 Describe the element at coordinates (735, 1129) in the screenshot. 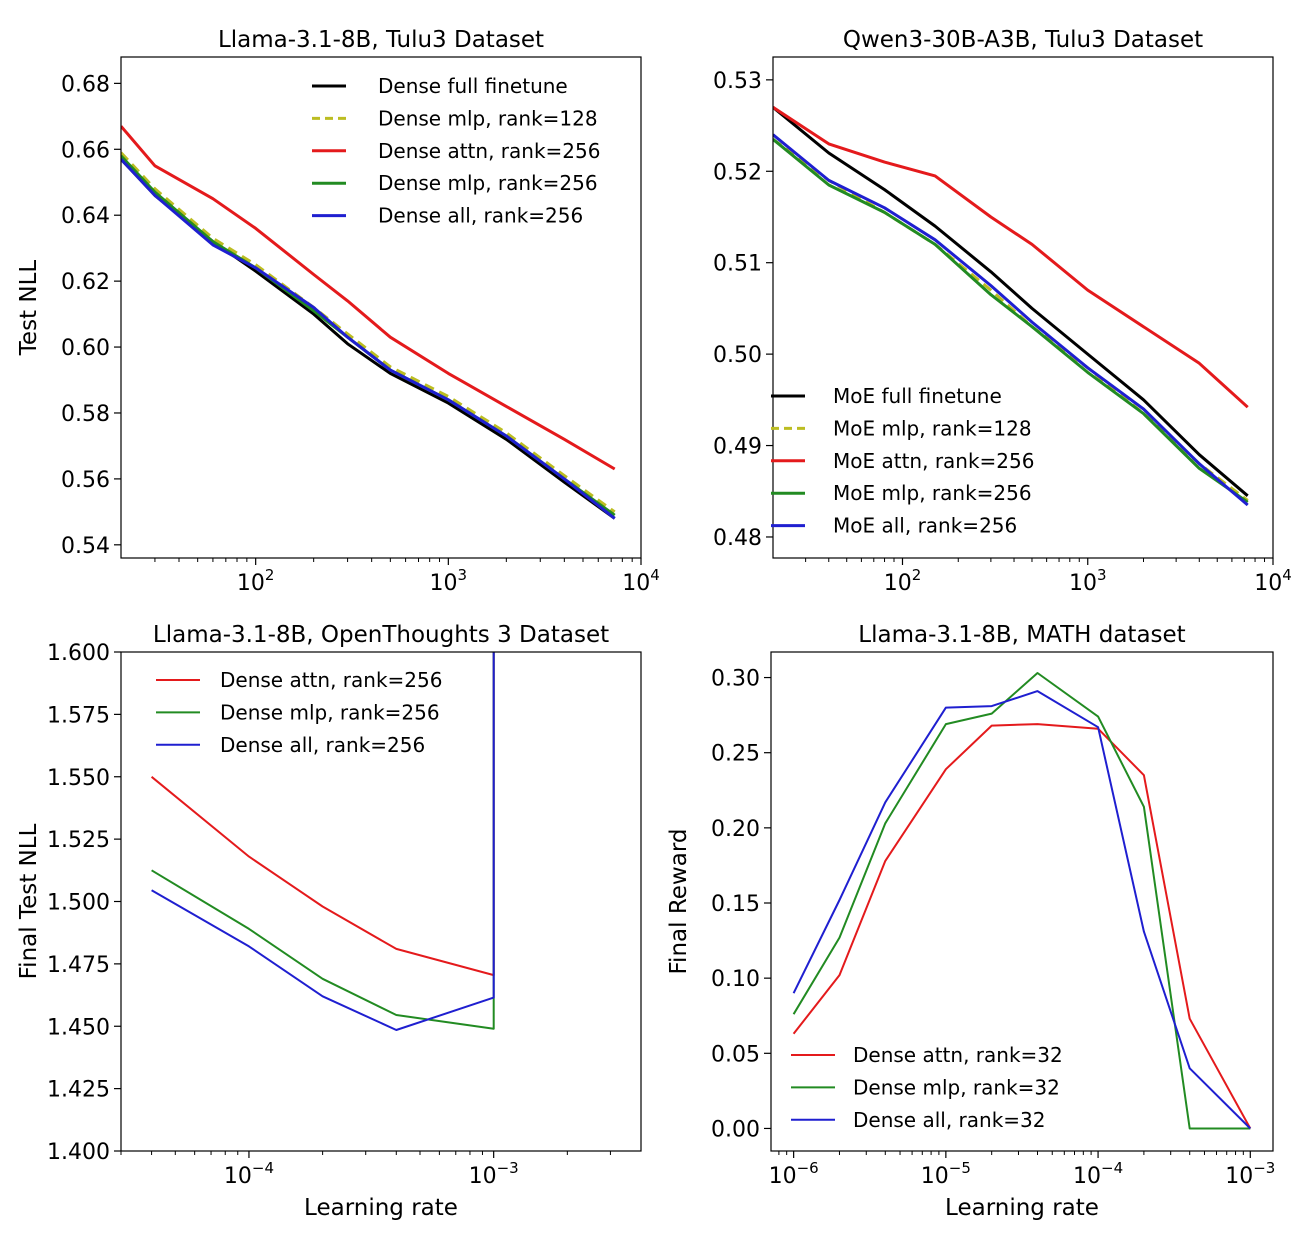

I see `y-tick-label: 0.00` at that location.